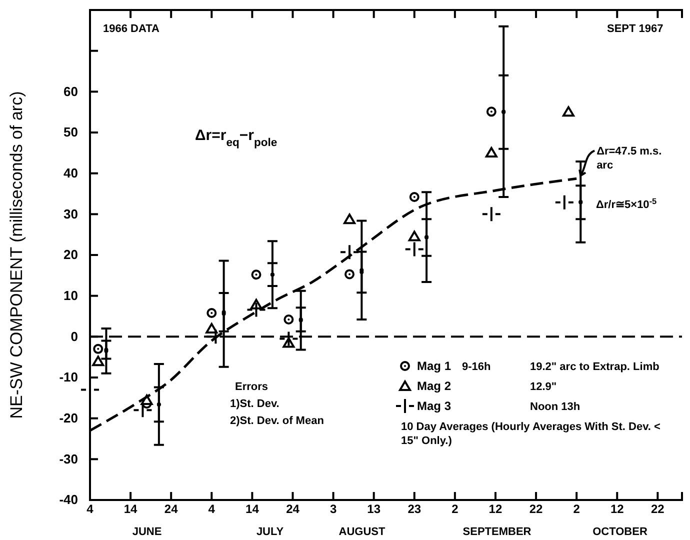  I want to click on annotation: 1966 DATA, so click(131, 29).